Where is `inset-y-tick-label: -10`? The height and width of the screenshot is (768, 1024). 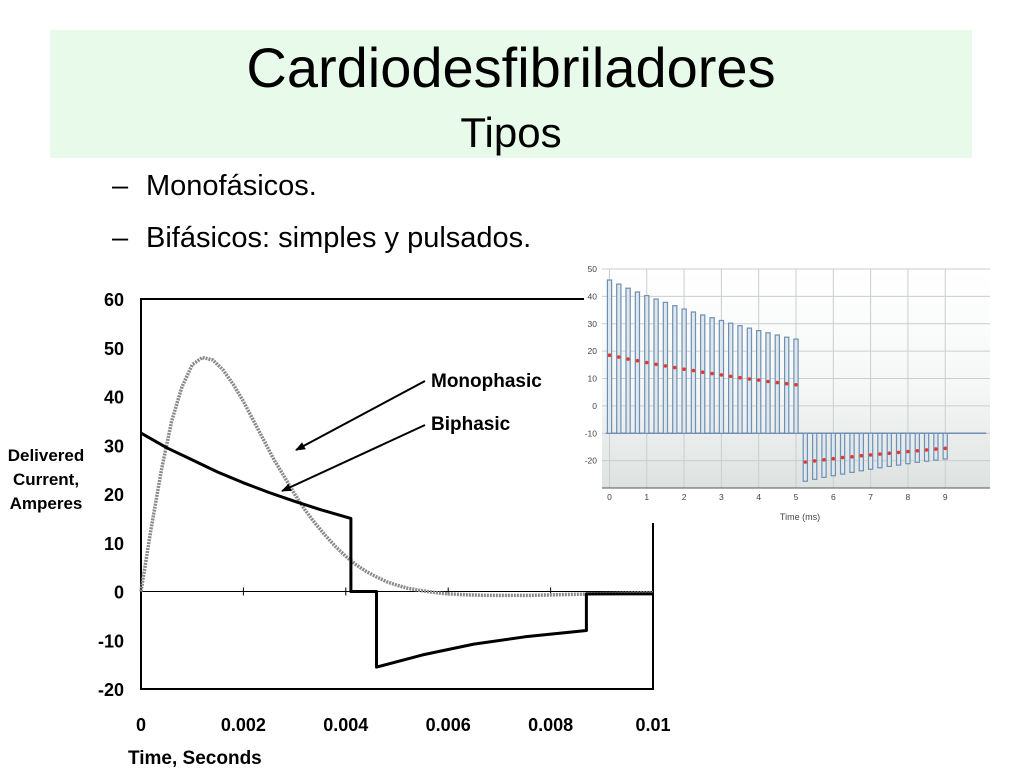
inset-y-tick-label: -10 is located at coordinates (591, 433).